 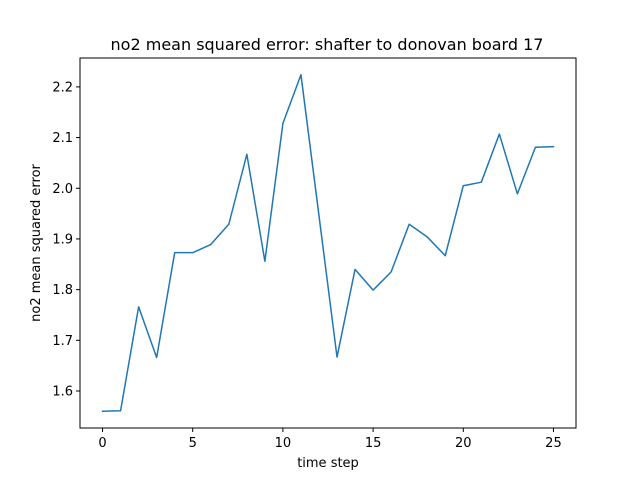 What do you see at coordinates (283, 443) in the screenshot?
I see `x-tick-label: 10` at bounding box center [283, 443].